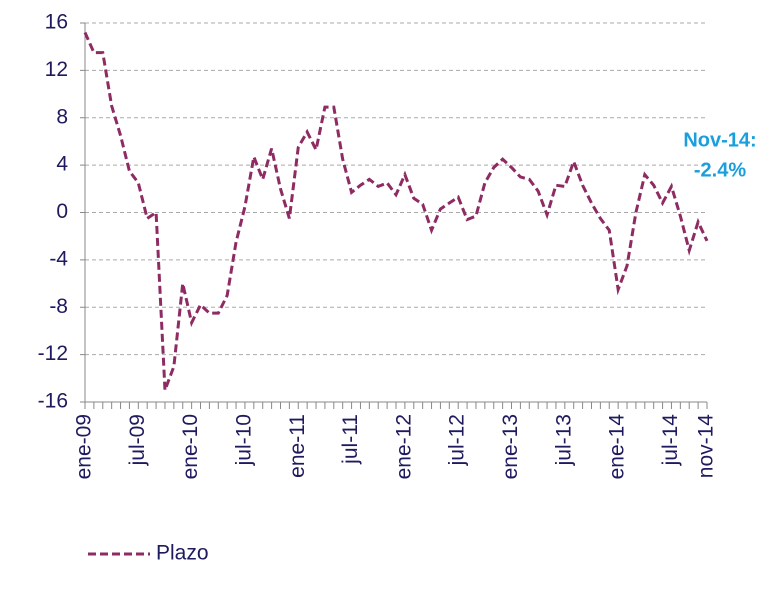 The image size is (777, 594). I want to click on x-tick-label: nov-14, so click(706, 446).